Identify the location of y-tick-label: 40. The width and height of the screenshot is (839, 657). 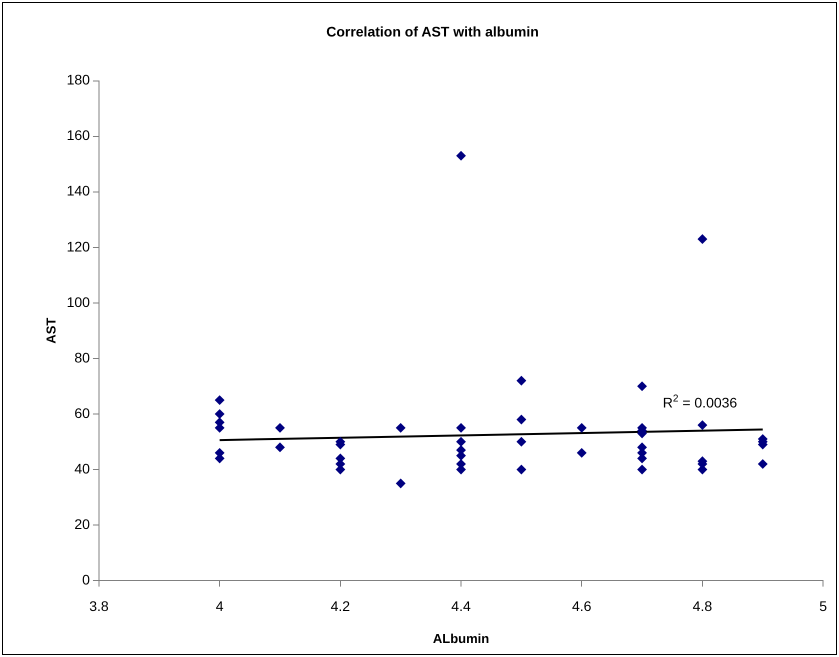
(82, 468).